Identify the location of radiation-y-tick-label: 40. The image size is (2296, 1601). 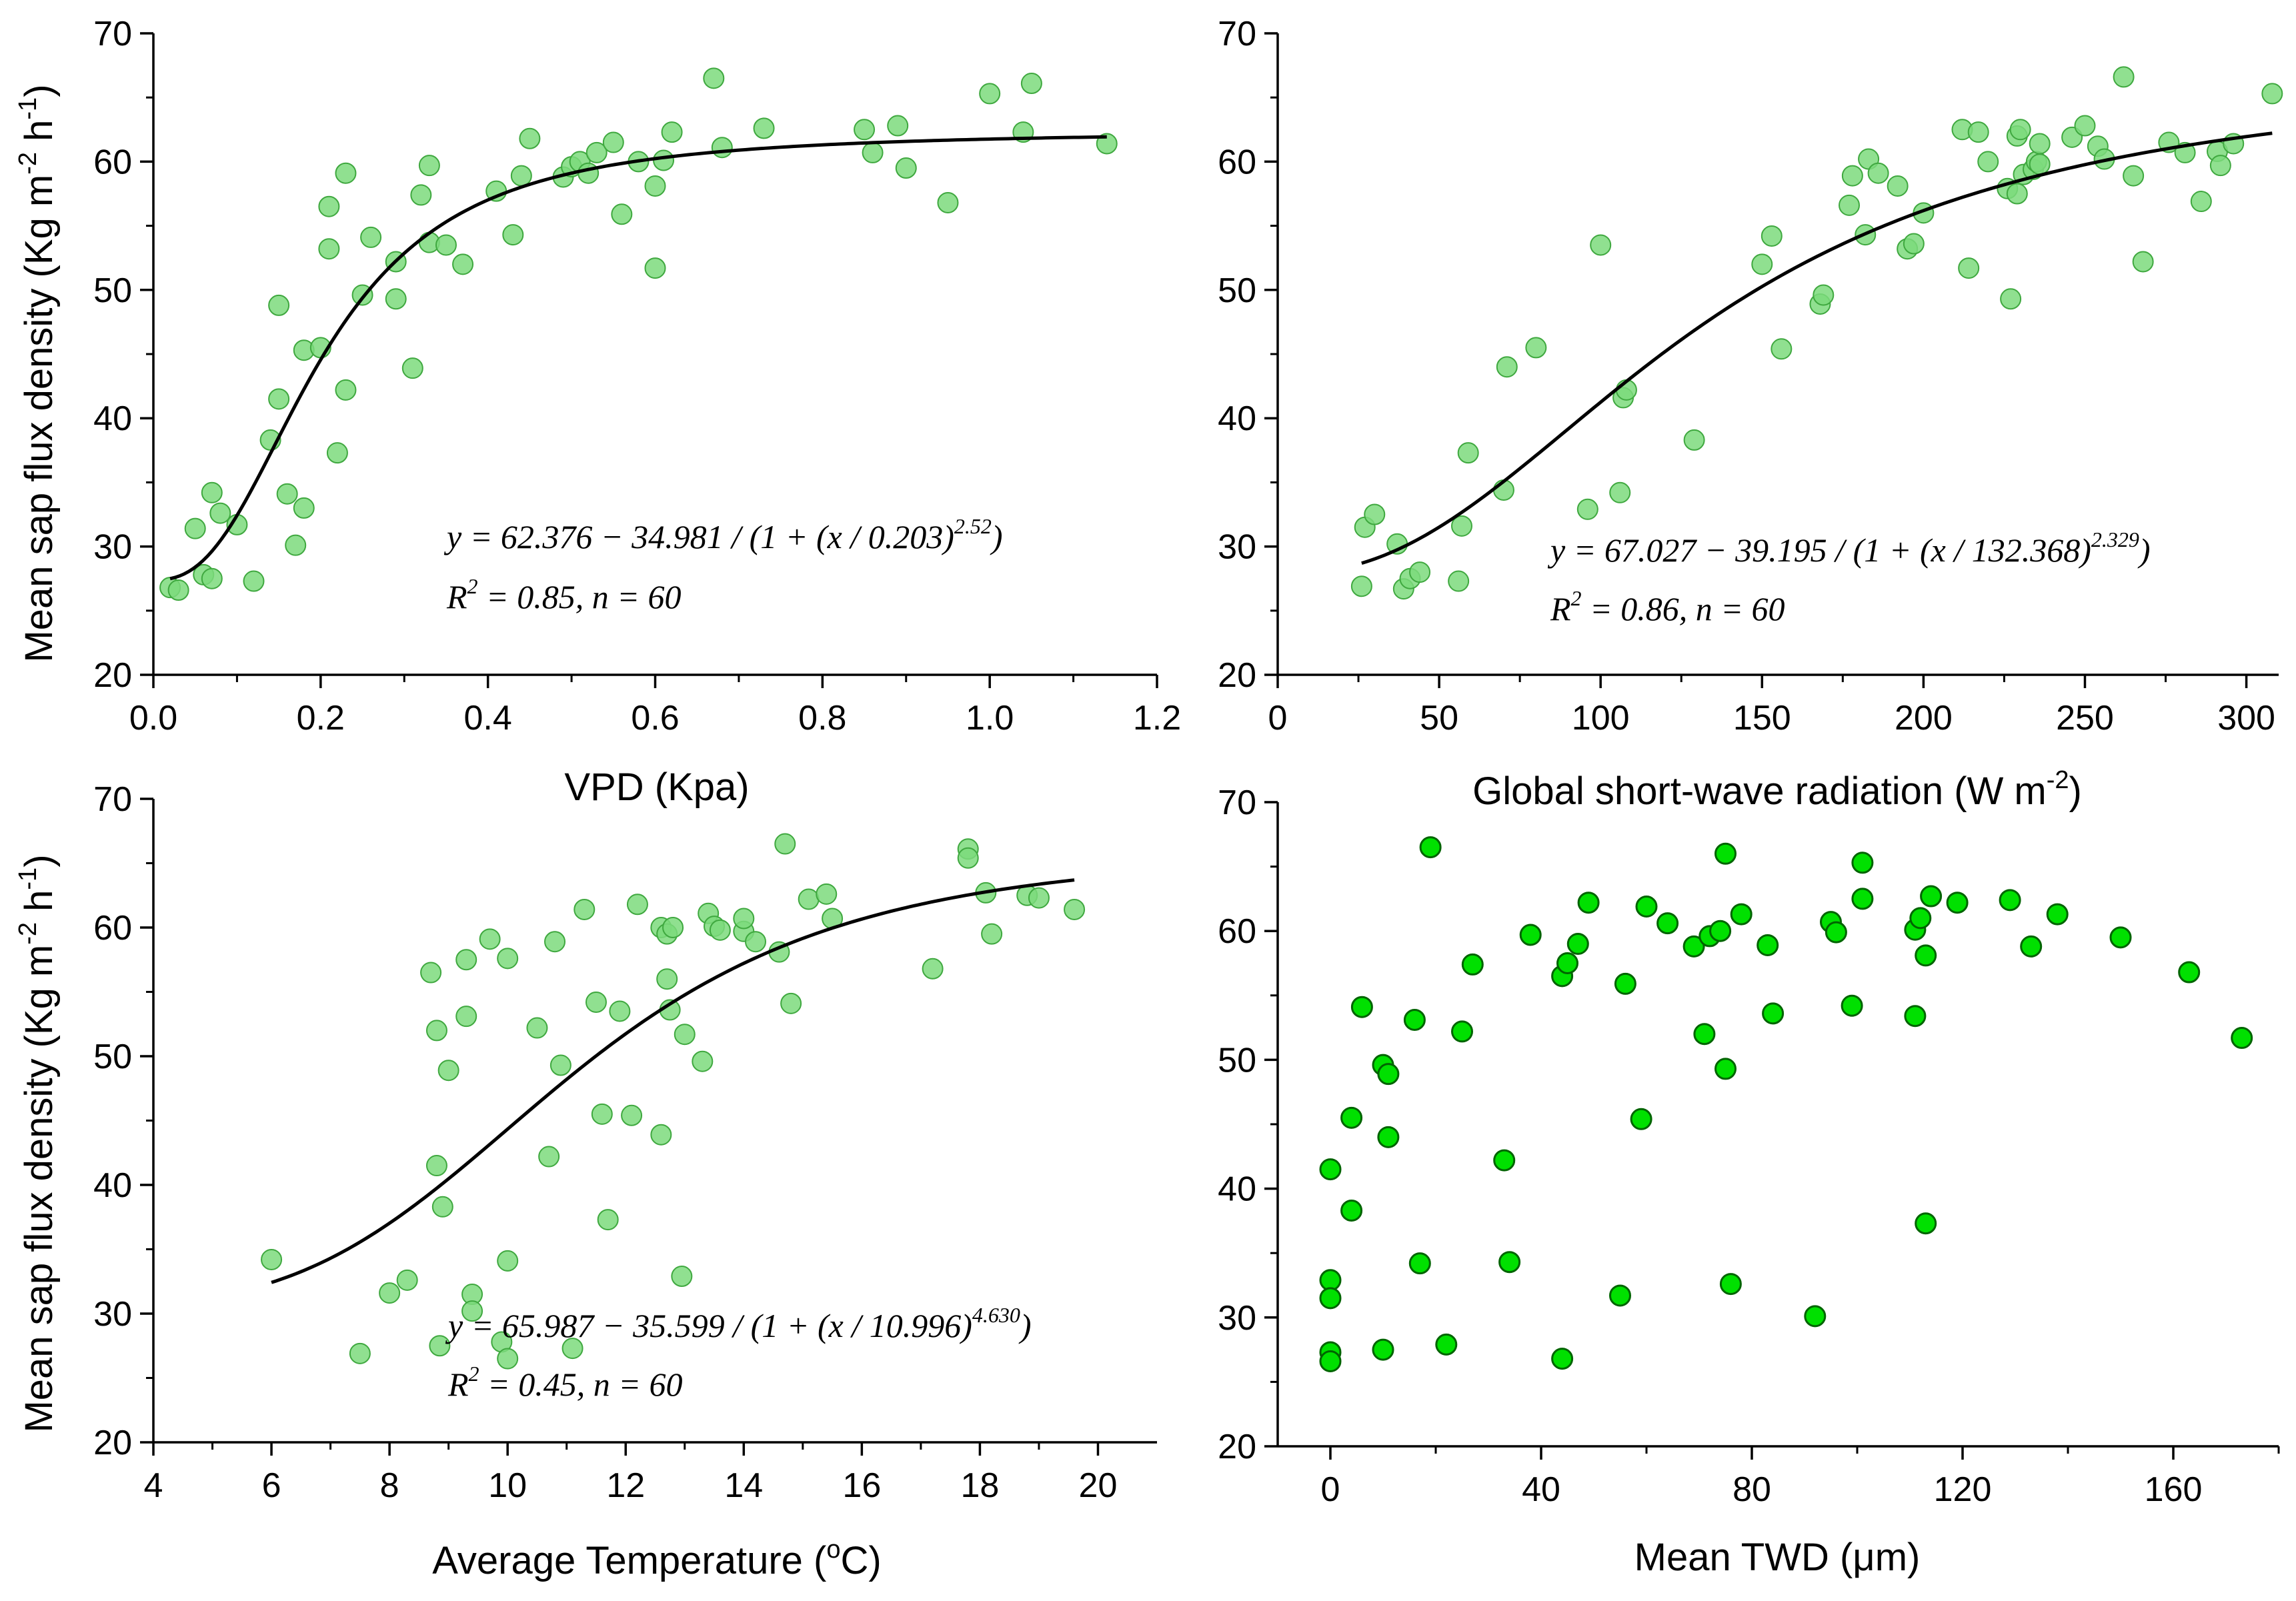
(1237, 418).